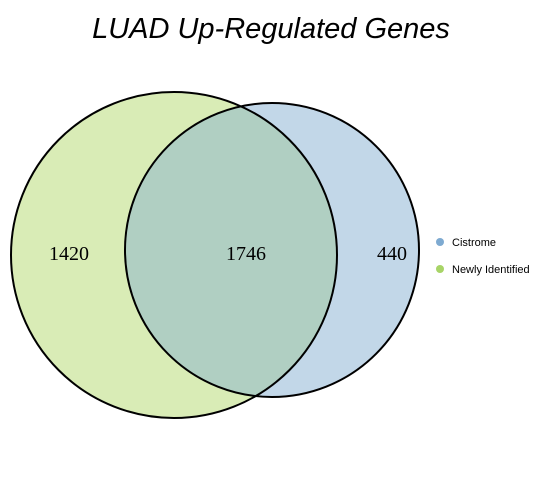  I want to click on legend-label-newly-identified: Newly Identified, so click(491, 270).